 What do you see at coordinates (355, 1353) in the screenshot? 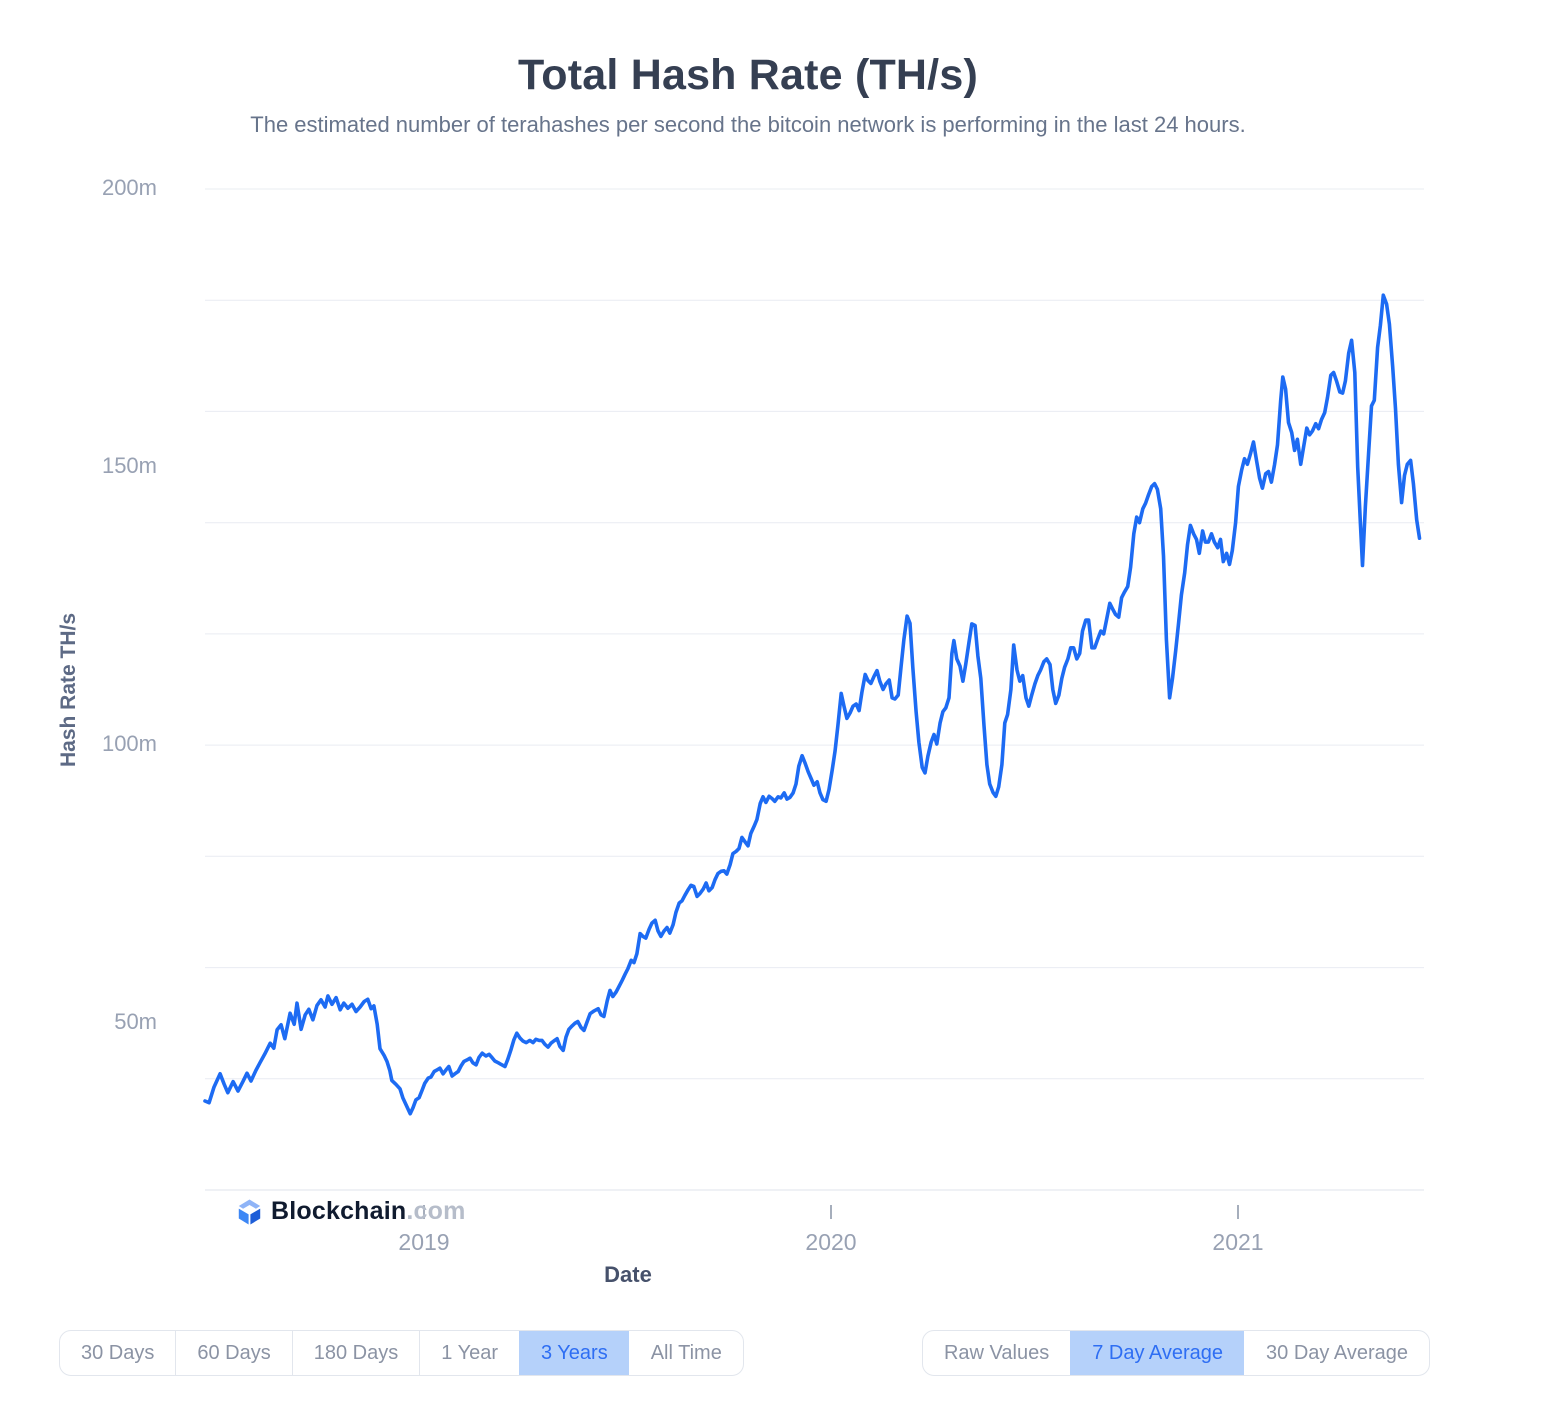
I see `range-button-180-days: 180 Days` at bounding box center [355, 1353].